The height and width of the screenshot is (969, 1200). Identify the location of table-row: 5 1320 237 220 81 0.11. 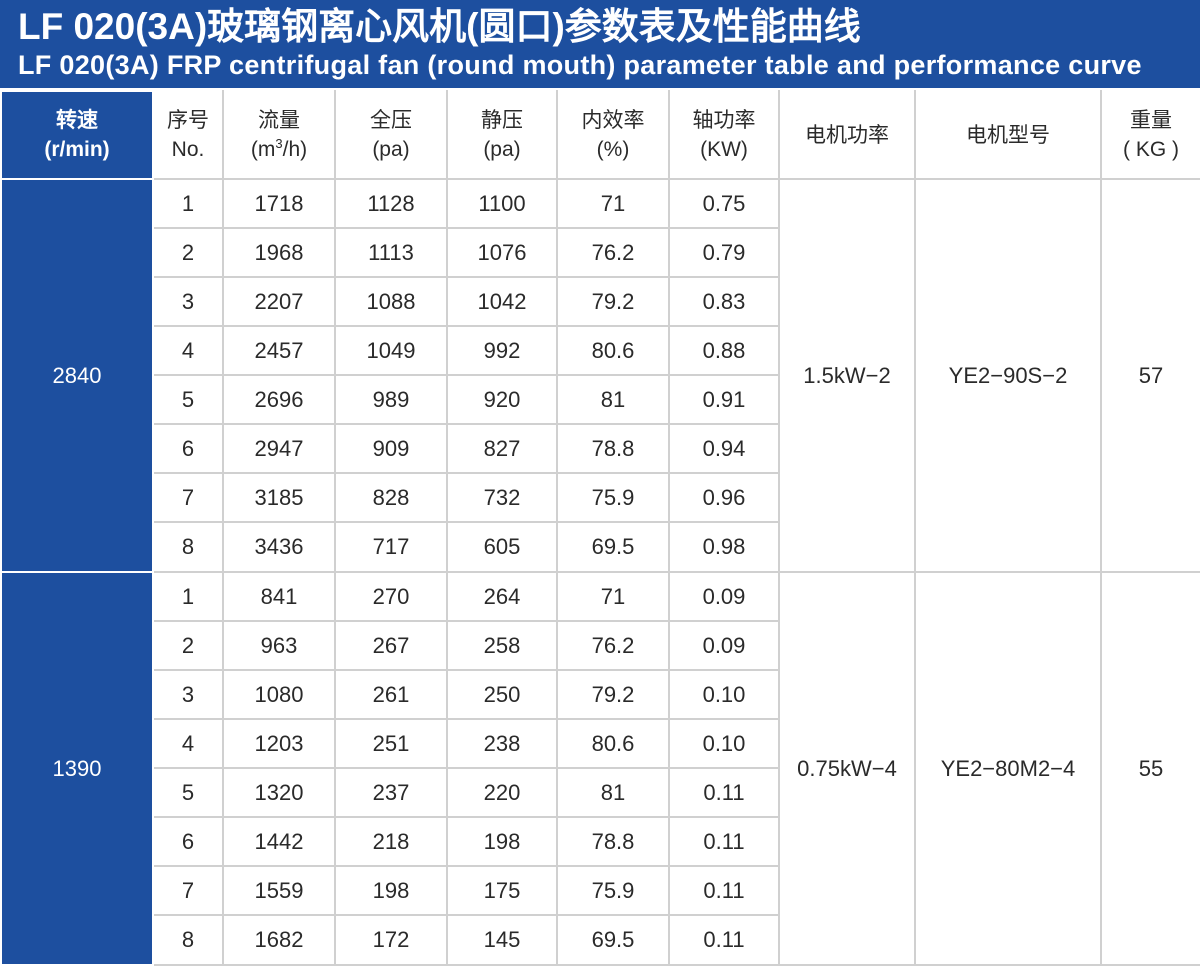
(600, 792).